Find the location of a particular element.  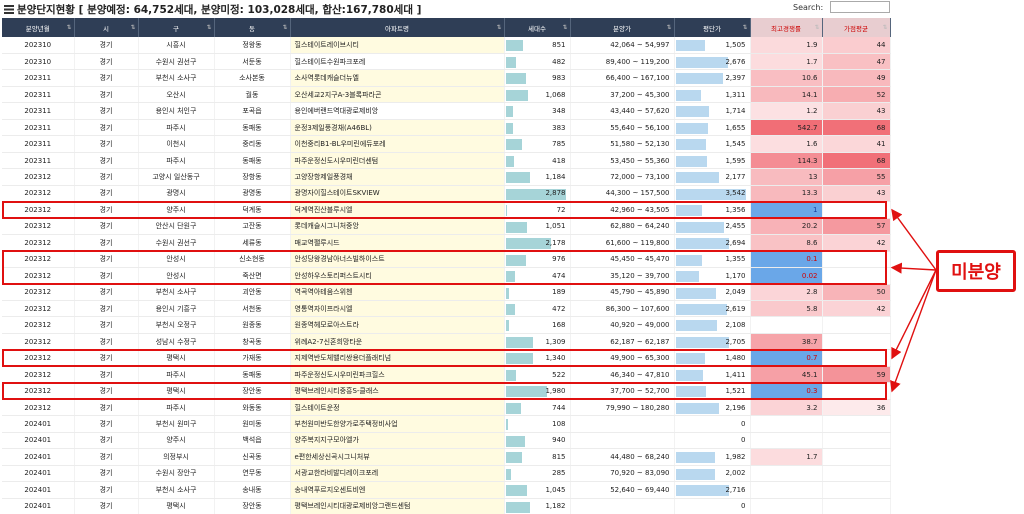

cell-apartment-name: 위례A2-7신혼희망타운 is located at coordinates (397, 342).